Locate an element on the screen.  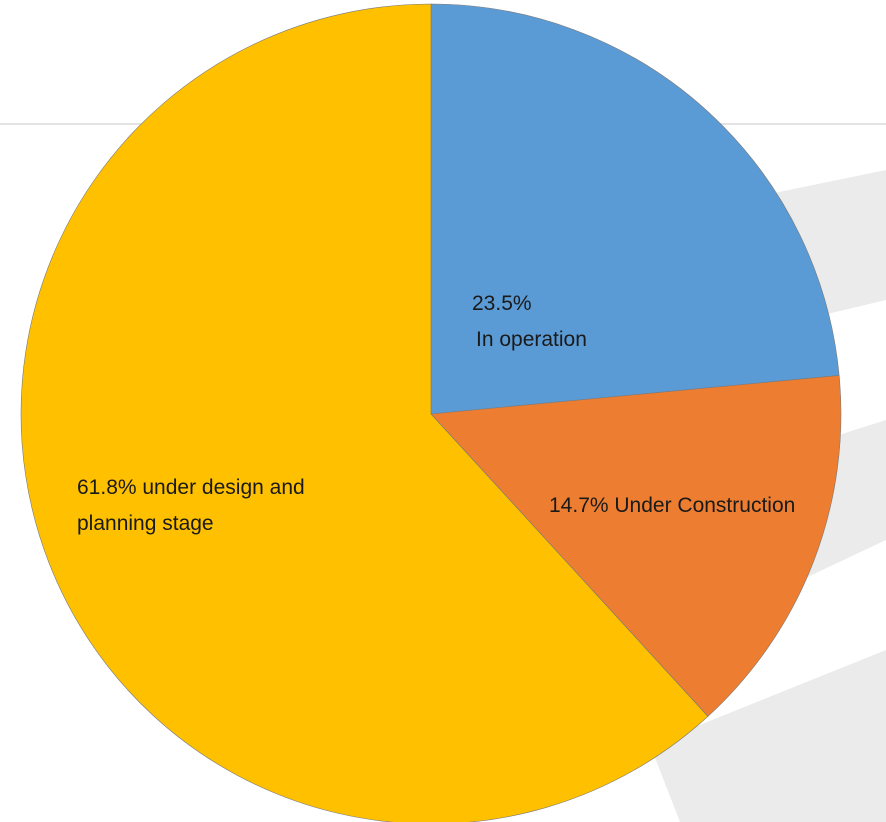
slice-label-in-operation: 23.5% In operation is located at coordinates (529, 321).